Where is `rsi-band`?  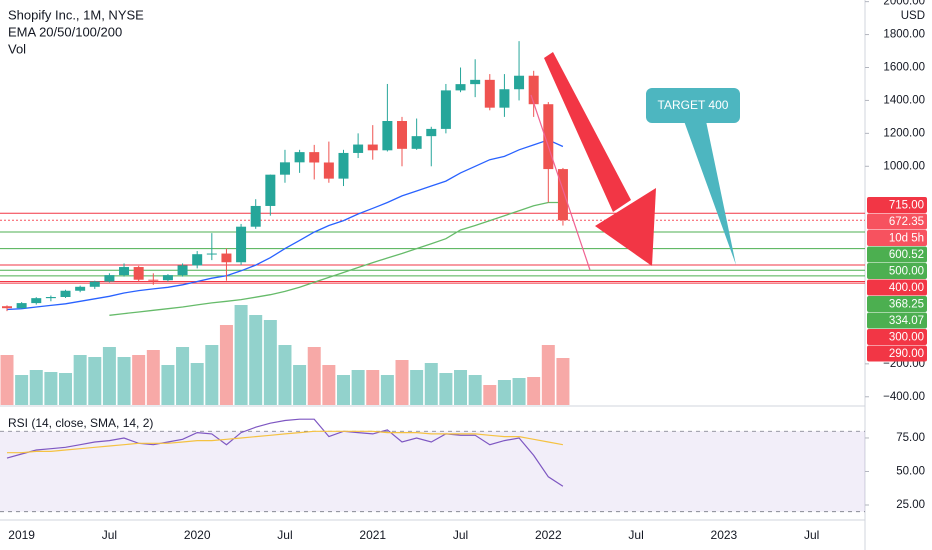 rsi-band is located at coordinates (432, 471).